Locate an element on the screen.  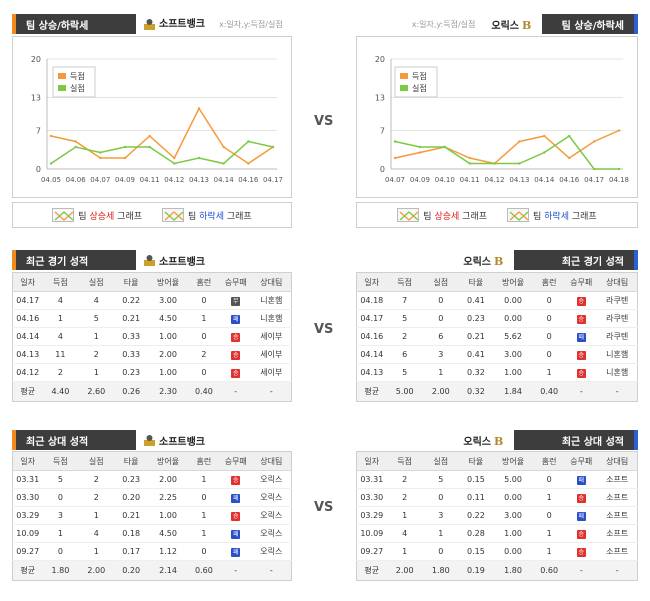
table-cell: 2.25 is located at coordinates (168, 497).